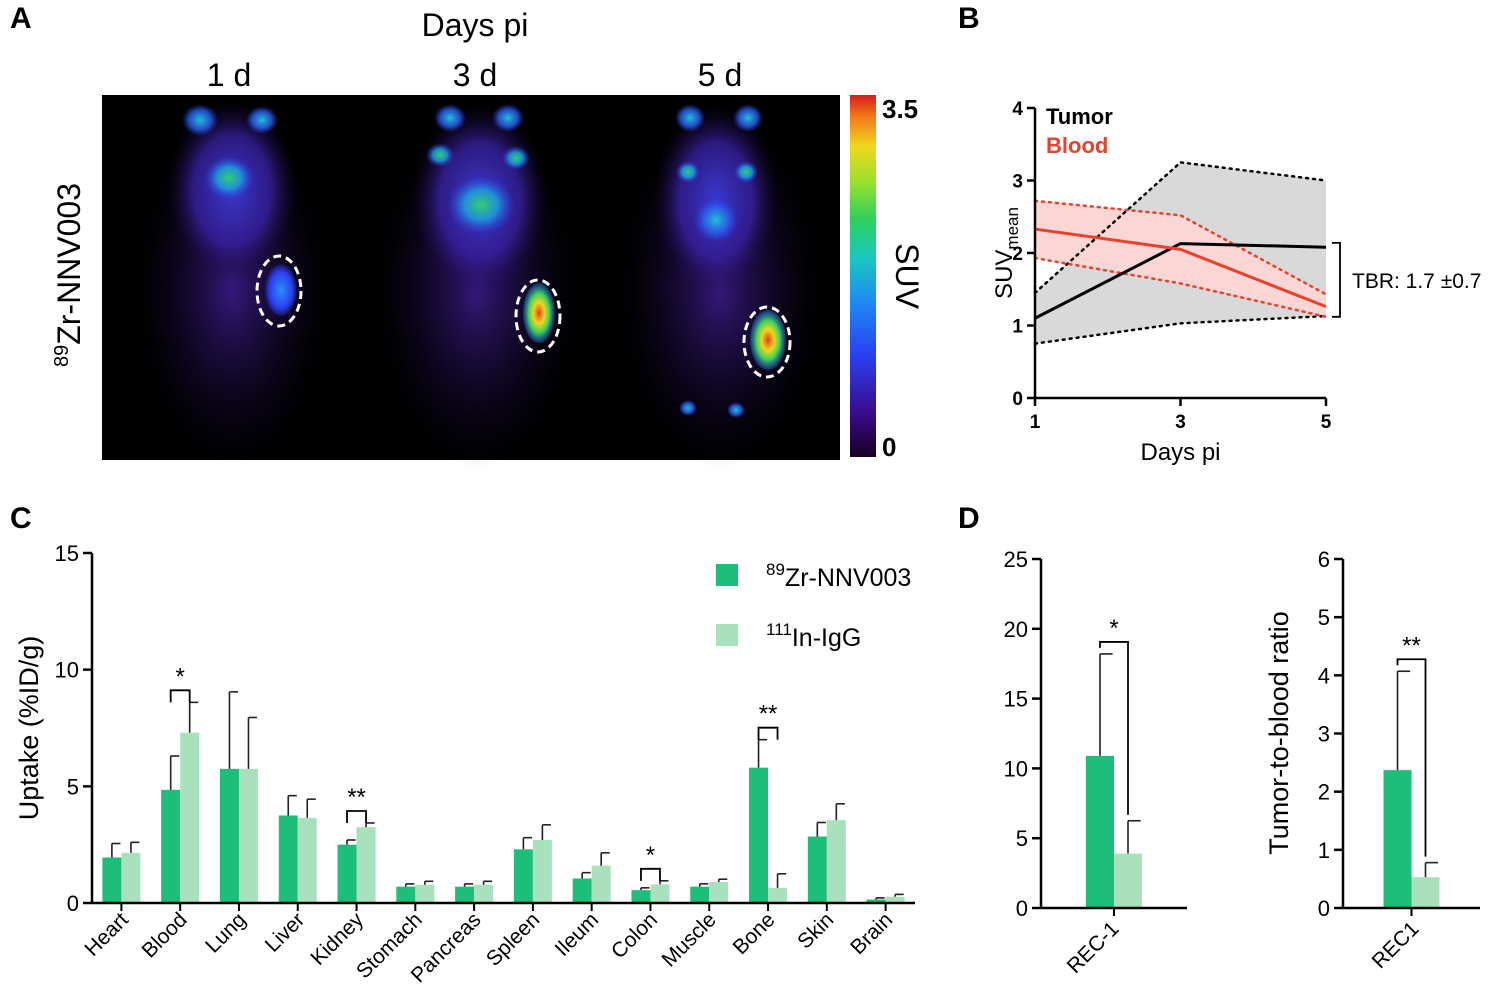  I want to click on bar-blood-in-igg, so click(190, 817).